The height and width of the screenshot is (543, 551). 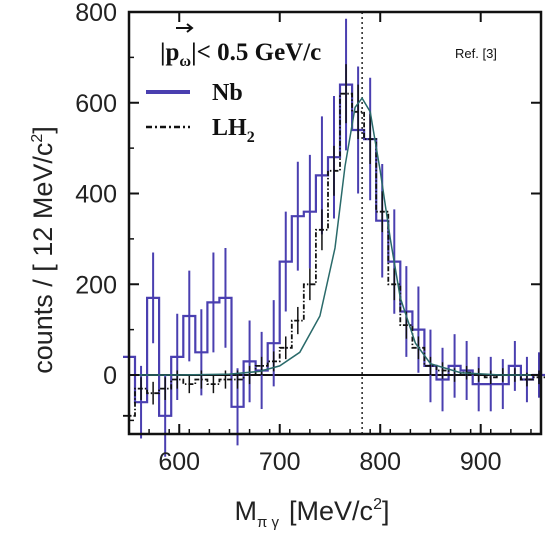 What do you see at coordinates (229, 128) in the screenshot?
I see `legend-label-lh2-main: LH` at bounding box center [229, 128].